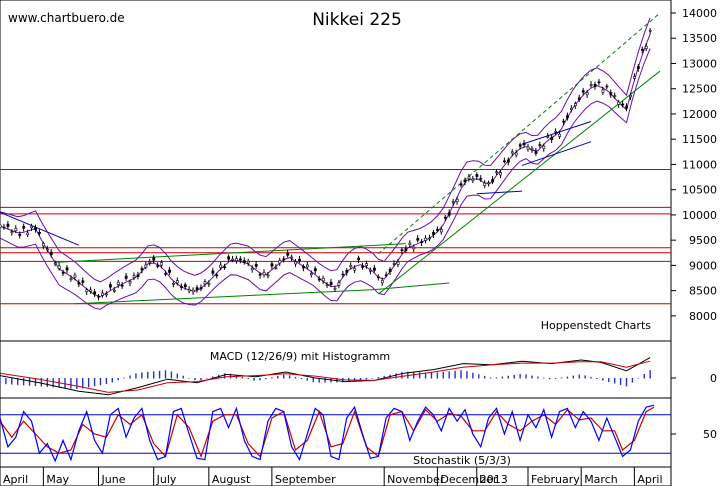 The height and width of the screenshot is (486, 723). Describe the element at coordinates (66, 18) in the screenshot. I see `site-watermark: www.chartbuero.de` at that location.